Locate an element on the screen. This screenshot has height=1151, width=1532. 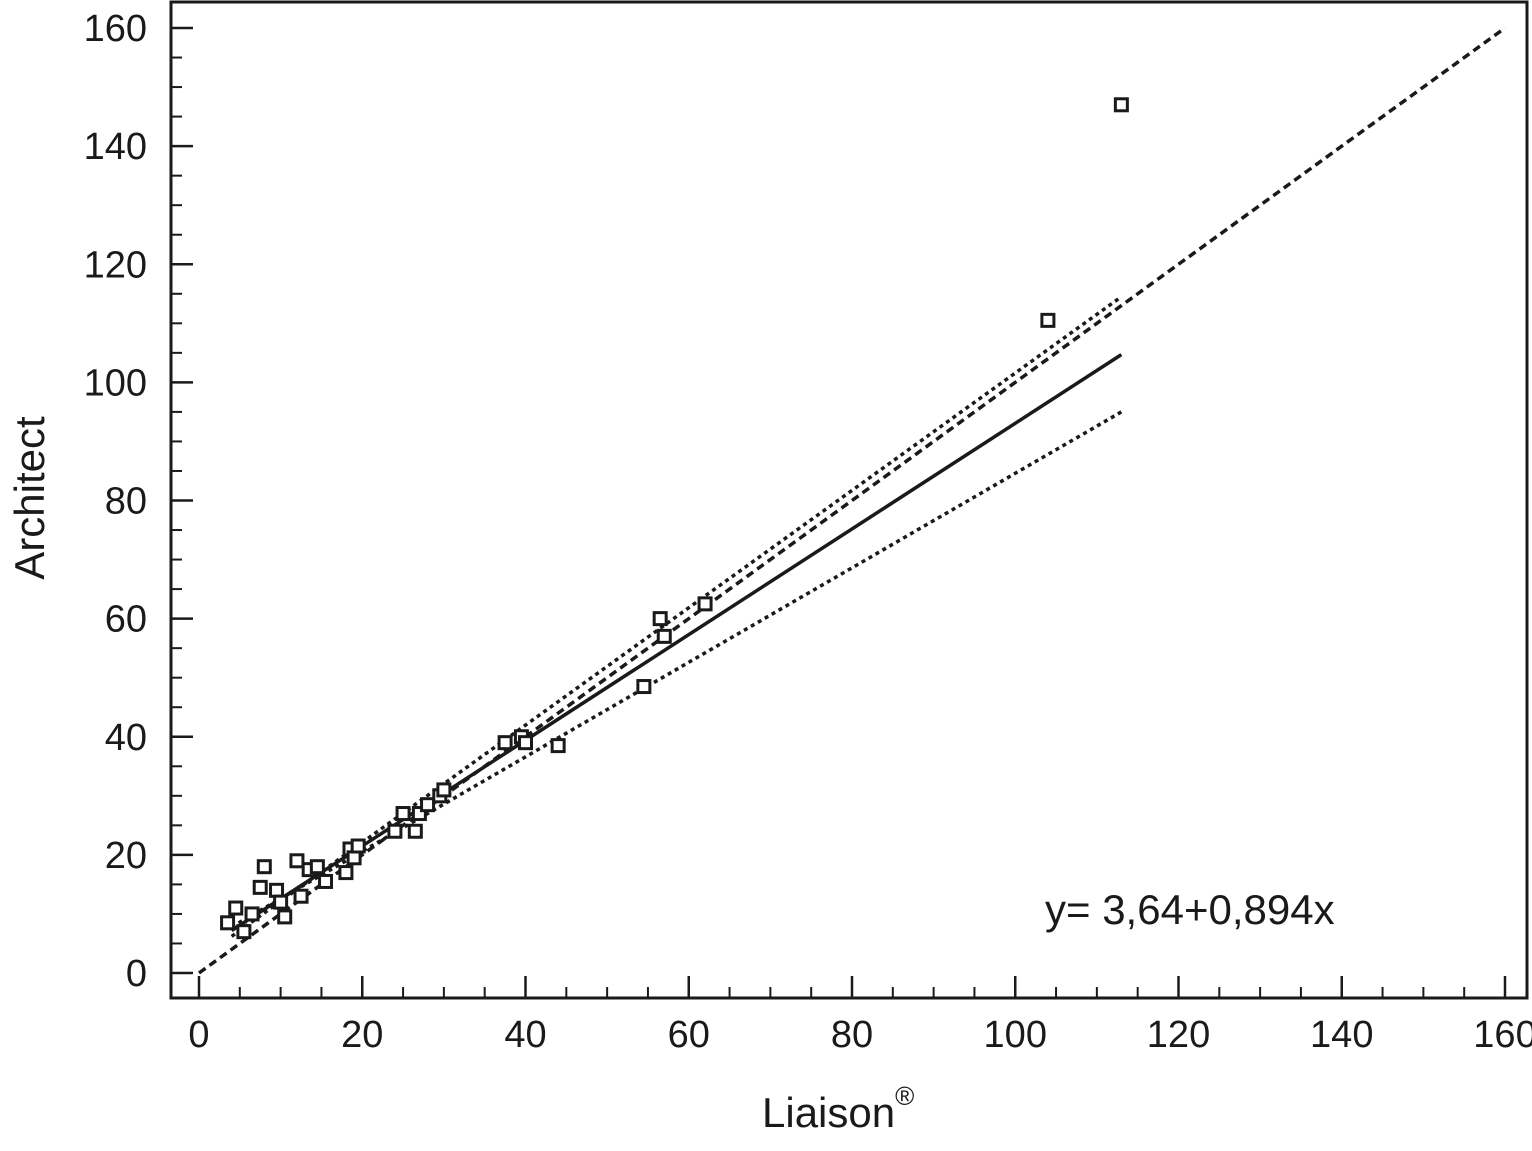
x-tick-label: 60 is located at coordinates (689, 1035).